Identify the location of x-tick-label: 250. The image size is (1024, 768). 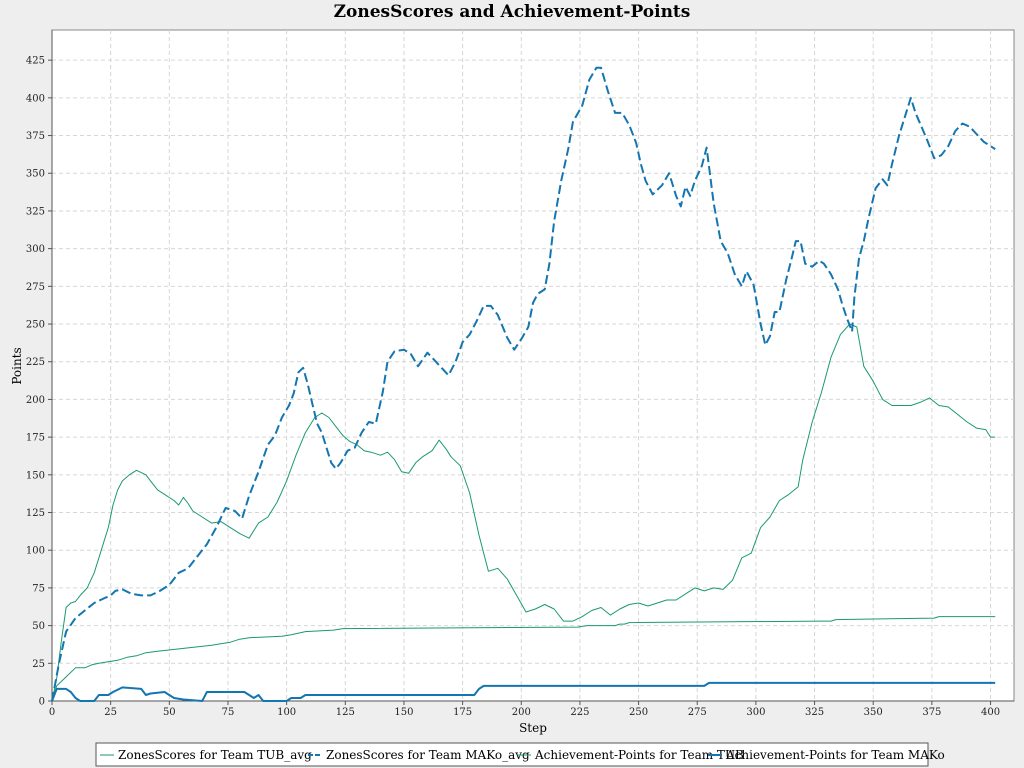
(638, 712).